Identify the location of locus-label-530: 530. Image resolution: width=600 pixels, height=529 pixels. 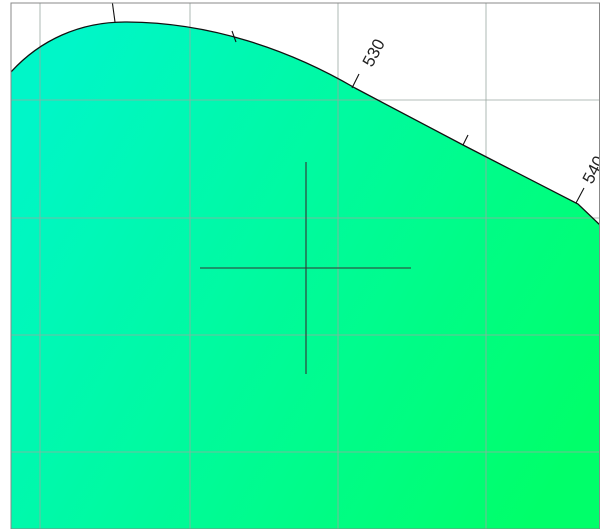
(374, 53).